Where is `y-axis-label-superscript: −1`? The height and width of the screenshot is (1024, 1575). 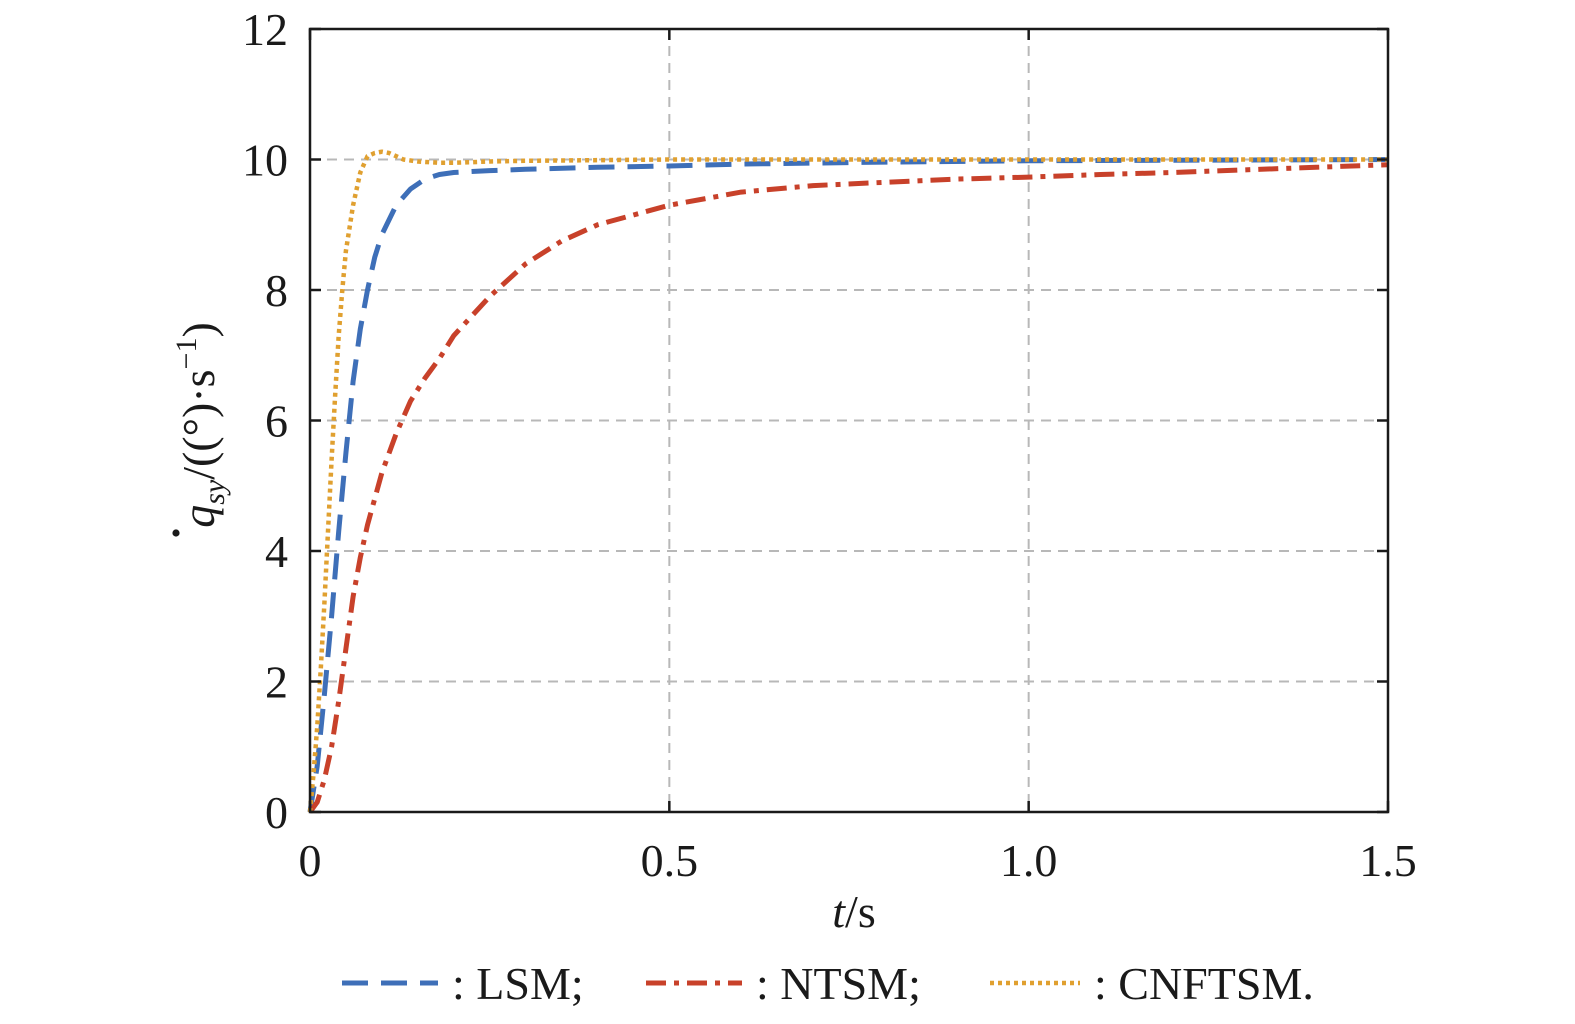 y-axis-label-superscript: −1 is located at coordinates (186, 354).